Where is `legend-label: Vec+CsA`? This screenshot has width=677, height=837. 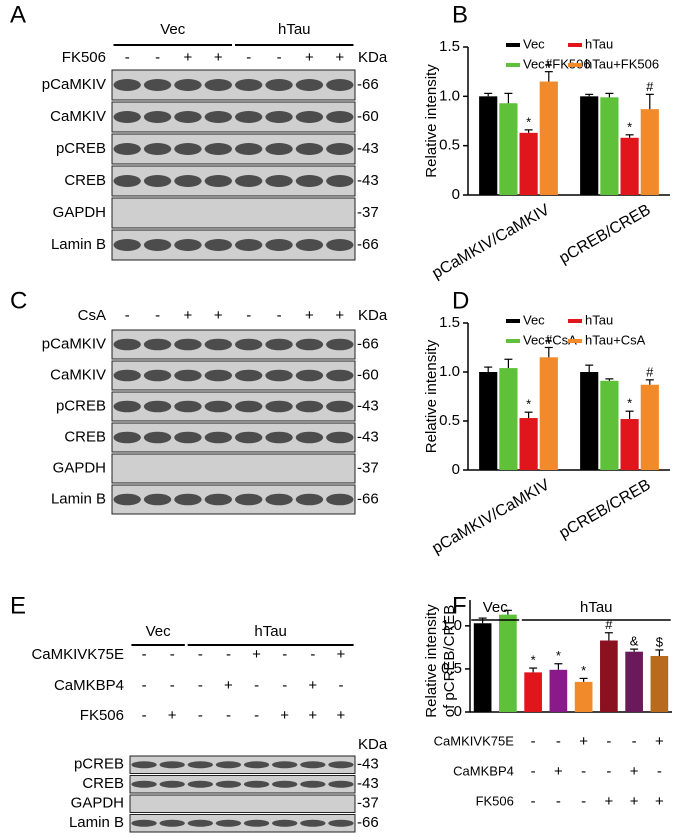
legend-label: Vec+CsA is located at coordinates (550, 339).